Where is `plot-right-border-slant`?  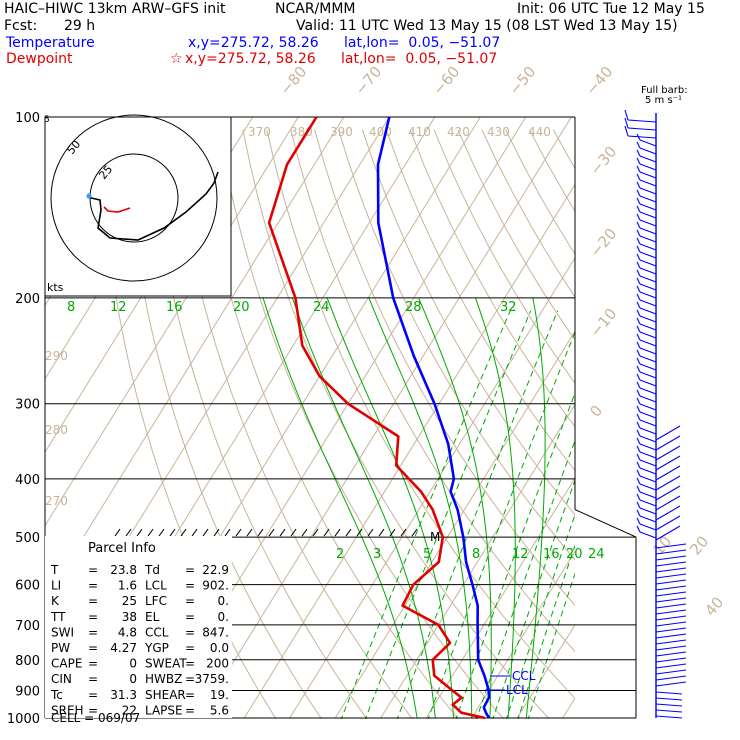
plot-right-border-slant is located at coordinates (605, 523).